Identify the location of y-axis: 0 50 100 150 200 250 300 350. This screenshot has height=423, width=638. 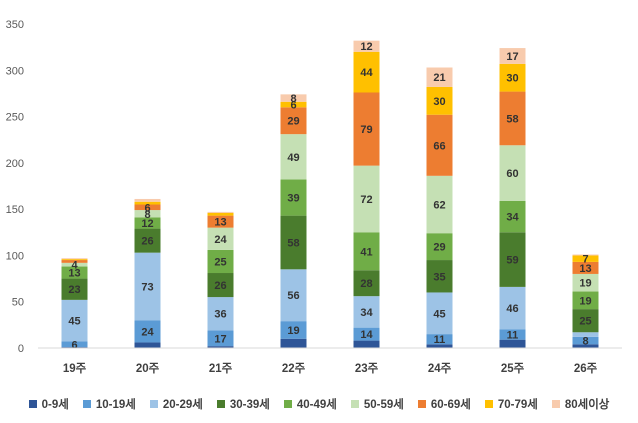
(15, 187).